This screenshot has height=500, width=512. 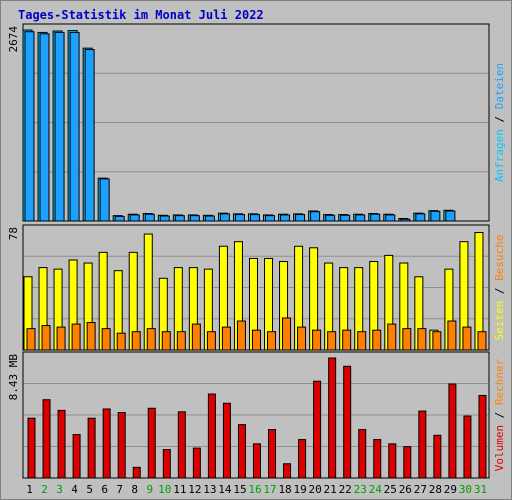 I want to click on x-tick-label-day-26: 26, so click(x=405, y=489).